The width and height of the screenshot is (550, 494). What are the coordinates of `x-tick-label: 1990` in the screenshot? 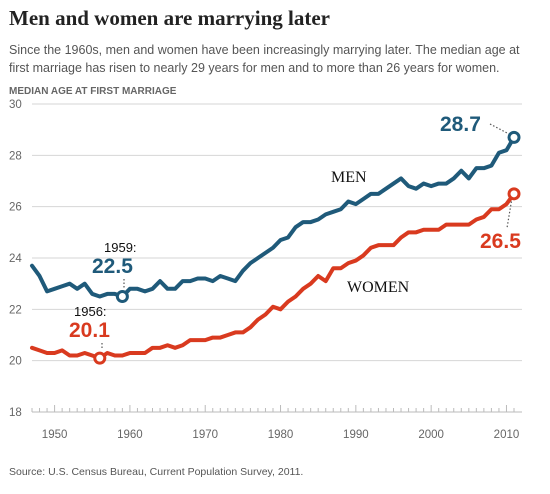 It's located at (356, 435).